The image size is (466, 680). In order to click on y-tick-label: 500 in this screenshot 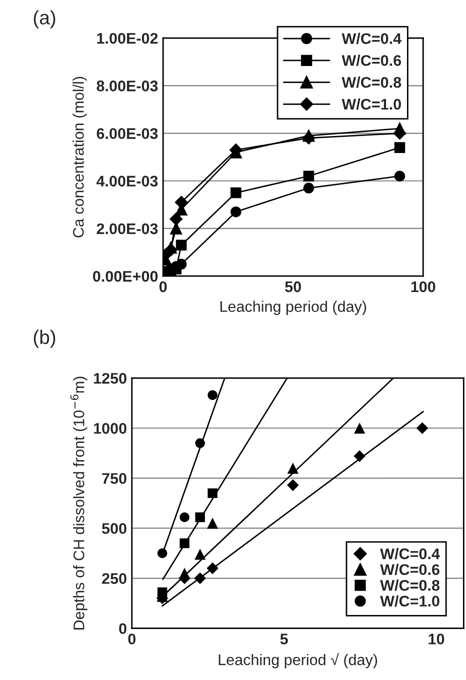, I will do `click(114, 528)`.